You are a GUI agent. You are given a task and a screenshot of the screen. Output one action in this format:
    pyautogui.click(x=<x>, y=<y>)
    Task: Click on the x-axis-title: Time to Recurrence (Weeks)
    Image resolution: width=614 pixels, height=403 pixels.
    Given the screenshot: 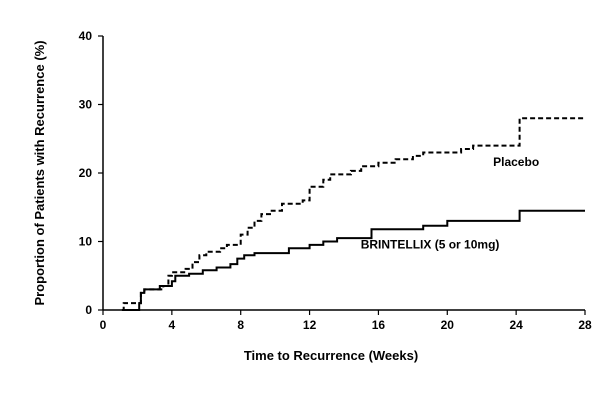 What is the action you would take?
    pyautogui.click(x=331, y=355)
    